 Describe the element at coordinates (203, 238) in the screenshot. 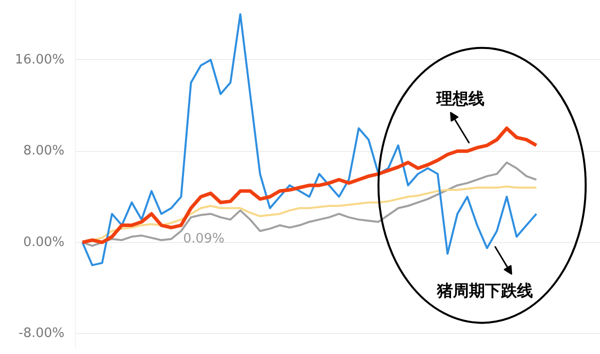

I see `annotation: 0.09%` at that location.